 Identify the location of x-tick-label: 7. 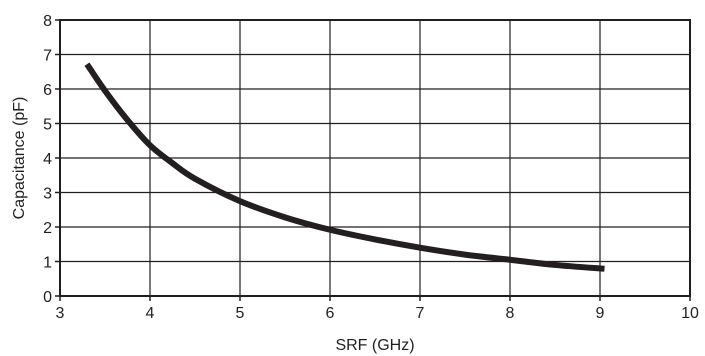
(420, 313).